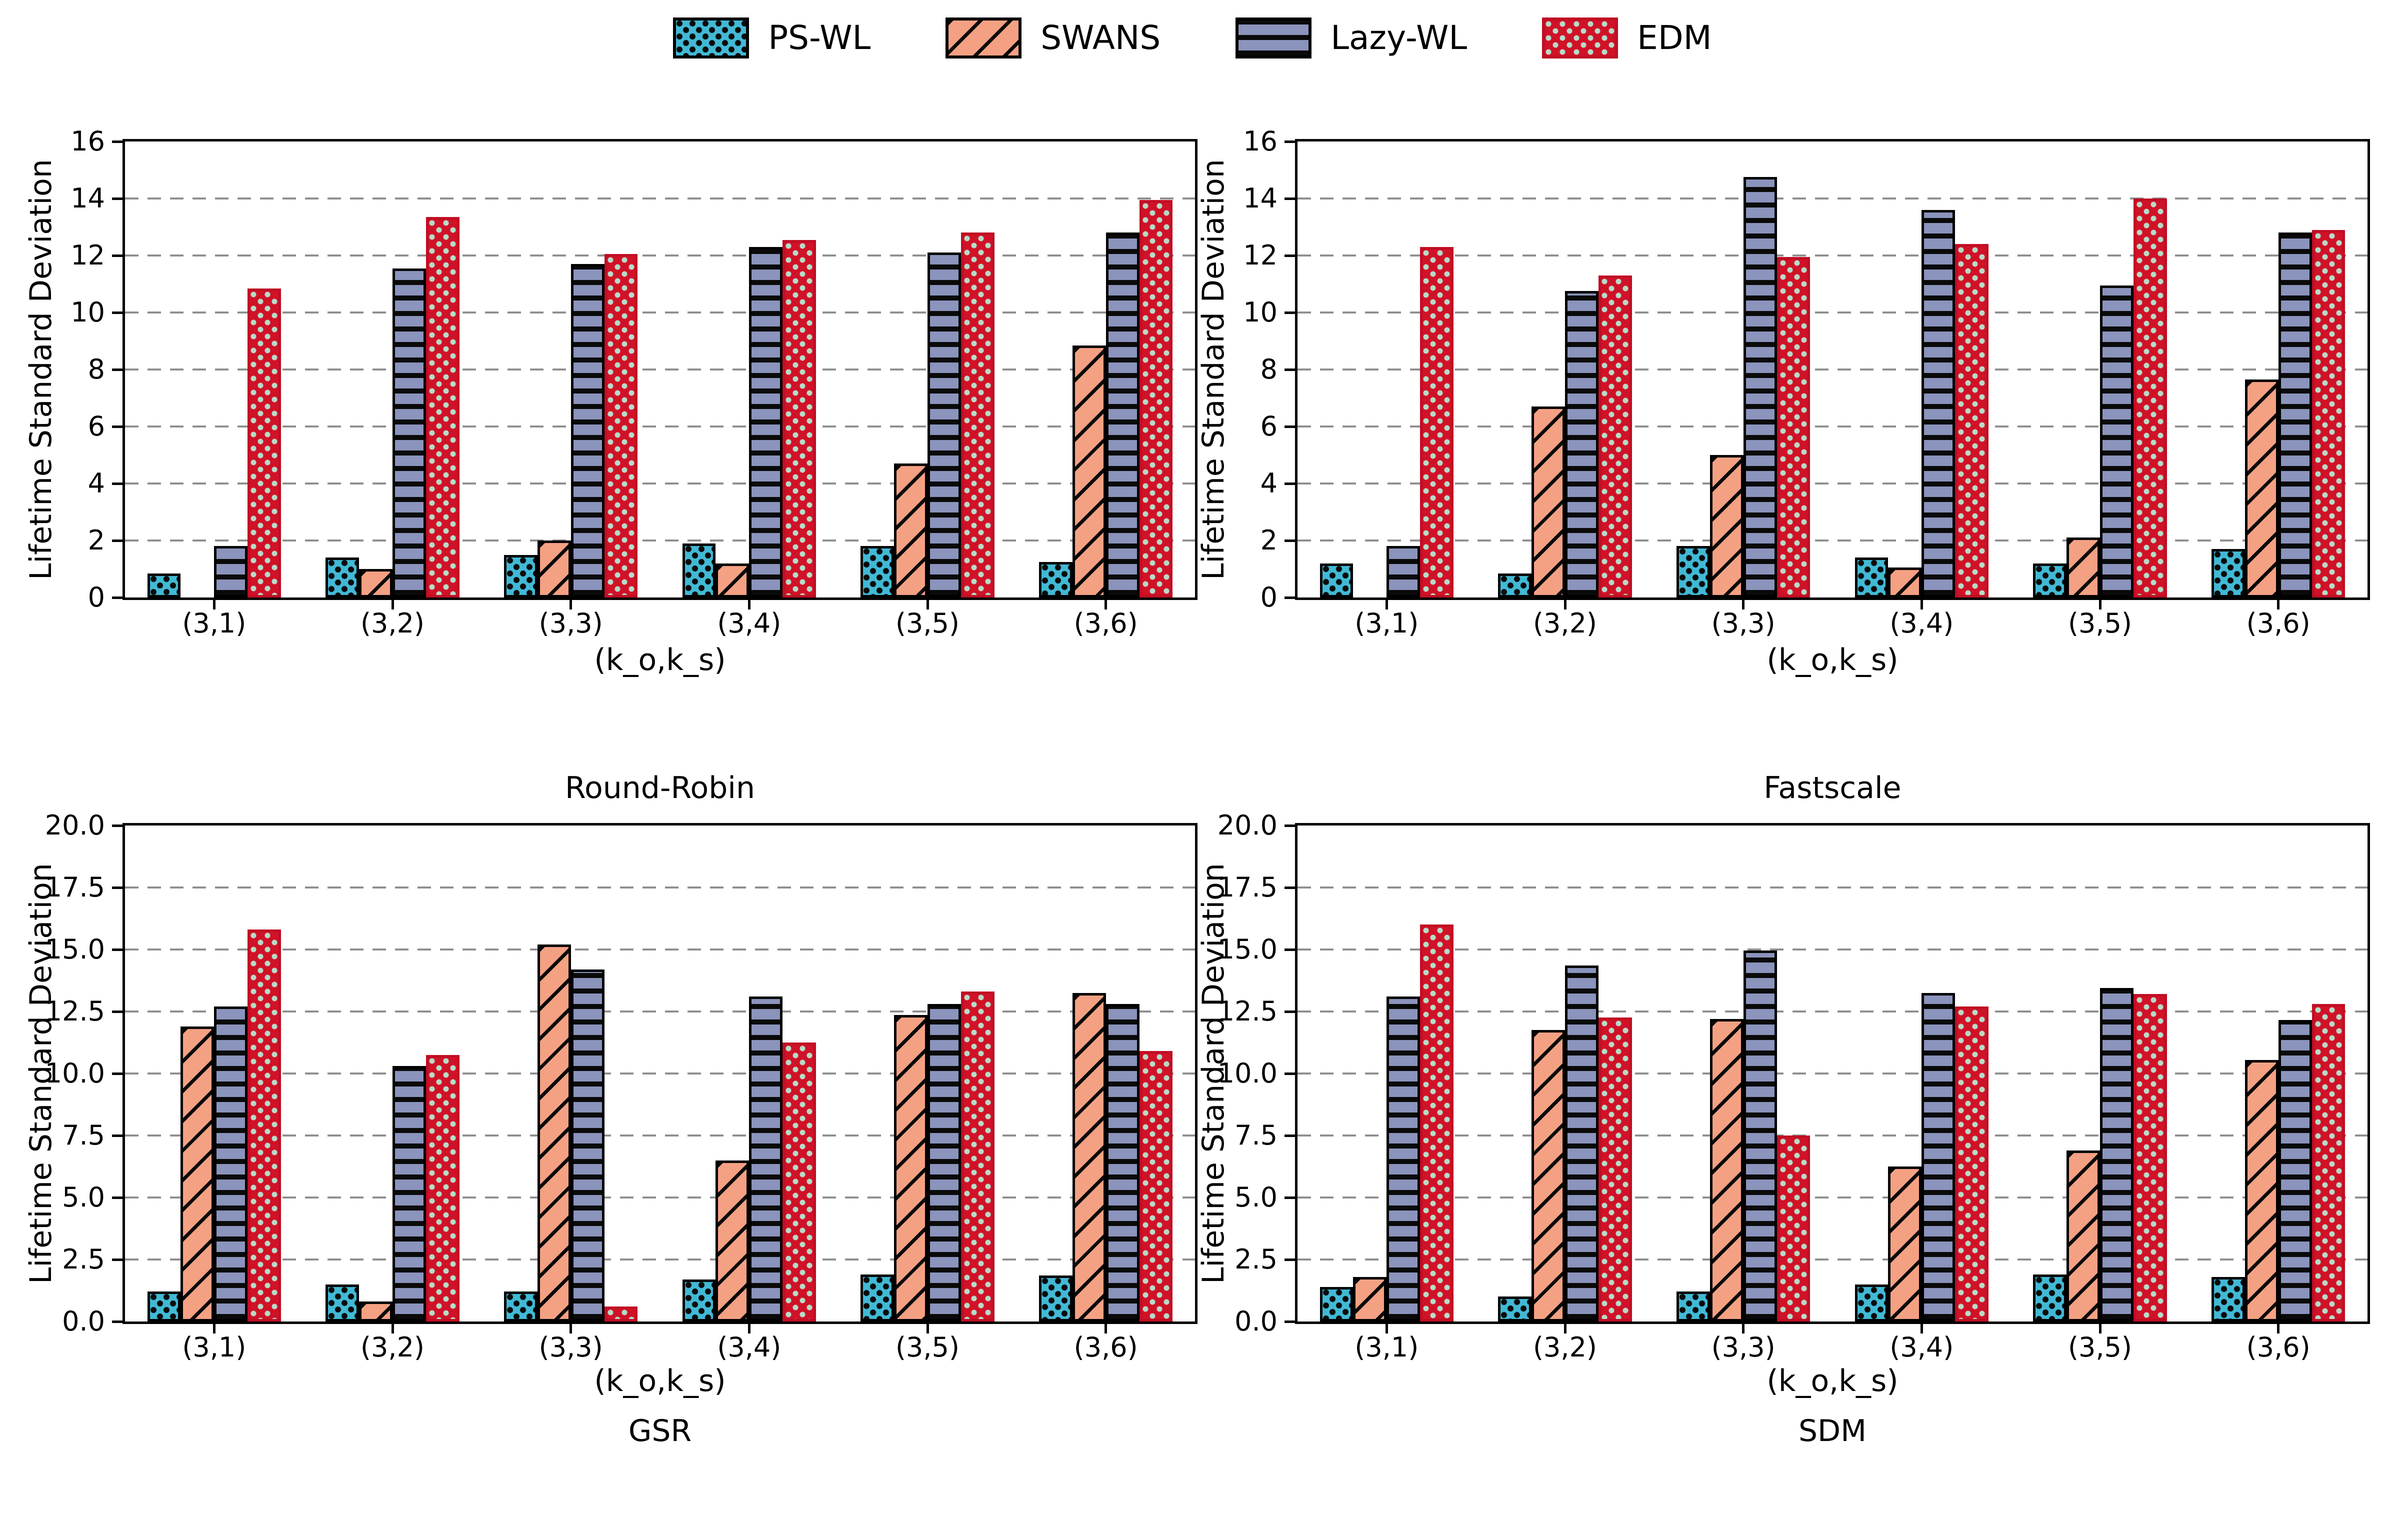  What do you see at coordinates (1580, 38) in the screenshot?
I see `edm-swatch-icon` at bounding box center [1580, 38].